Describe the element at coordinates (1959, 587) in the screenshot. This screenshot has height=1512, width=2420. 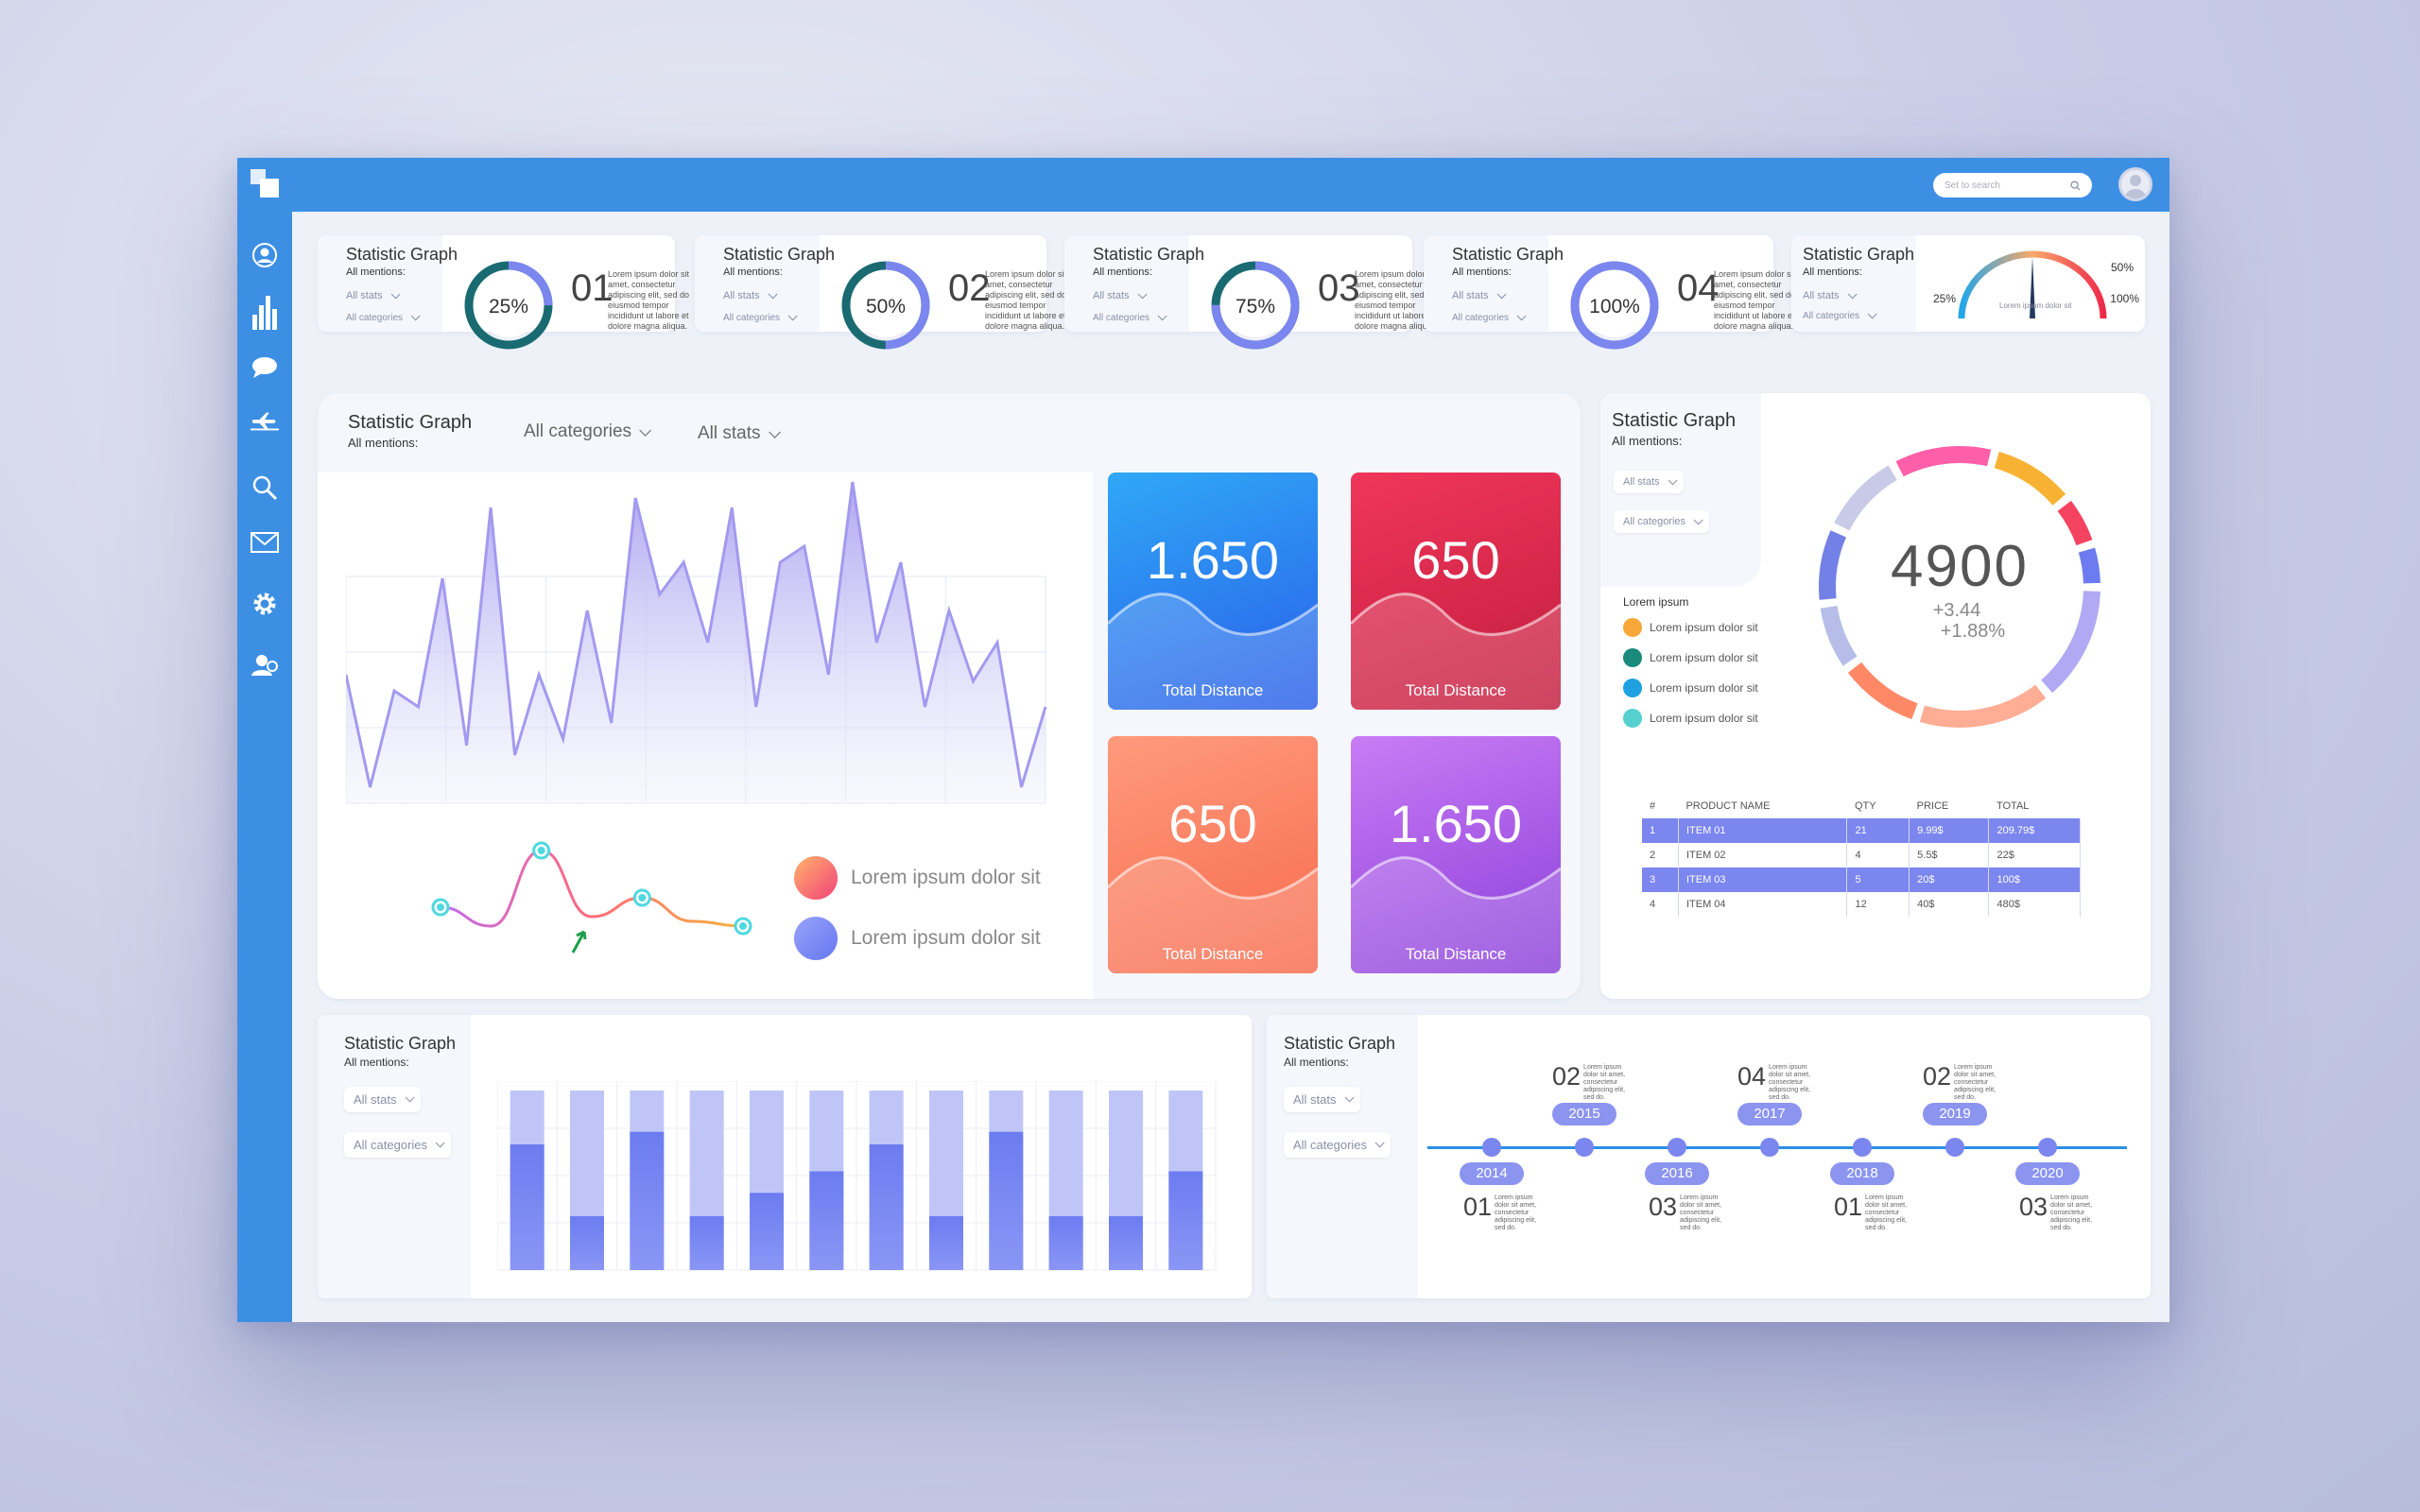
I see `donut-chart` at that location.